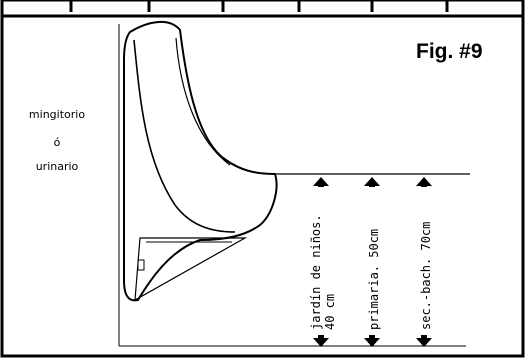 Image resolution: width=525 pixels, height=363 pixels. What do you see at coordinates (259, 6) in the screenshot?
I see `top-ruler-ticks` at bounding box center [259, 6].